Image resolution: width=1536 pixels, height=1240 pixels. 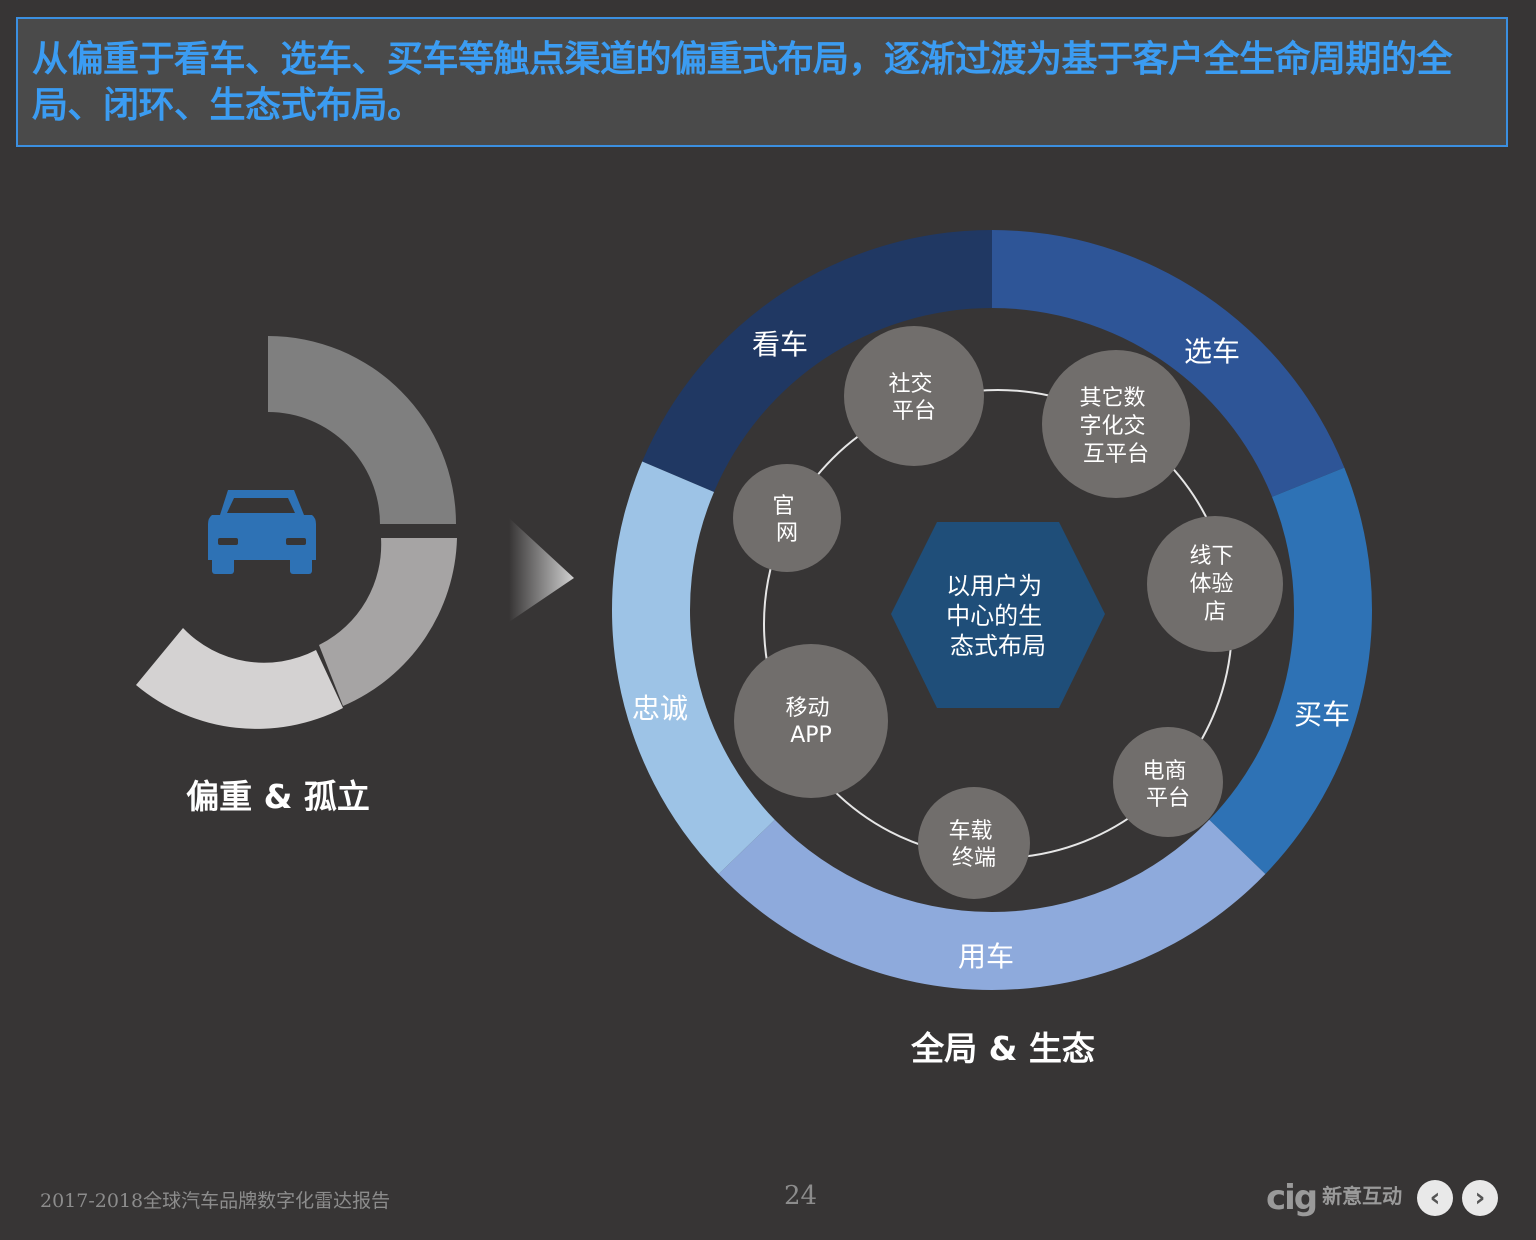 What do you see at coordinates (362, 430) in the screenshot?
I see `left-donut-segment-top` at bounding box center [362, 430].